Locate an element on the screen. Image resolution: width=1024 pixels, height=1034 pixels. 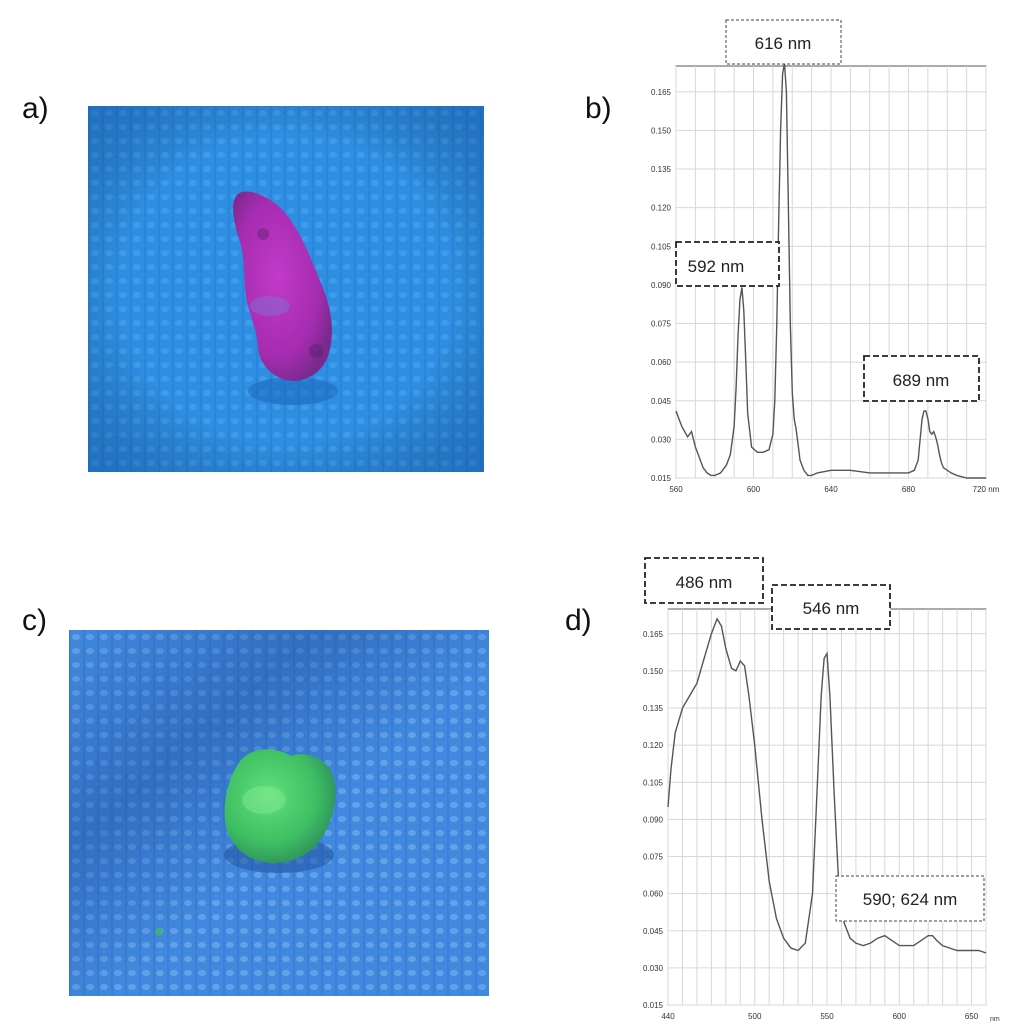
green-specimen is located at coordinates (280, 806).